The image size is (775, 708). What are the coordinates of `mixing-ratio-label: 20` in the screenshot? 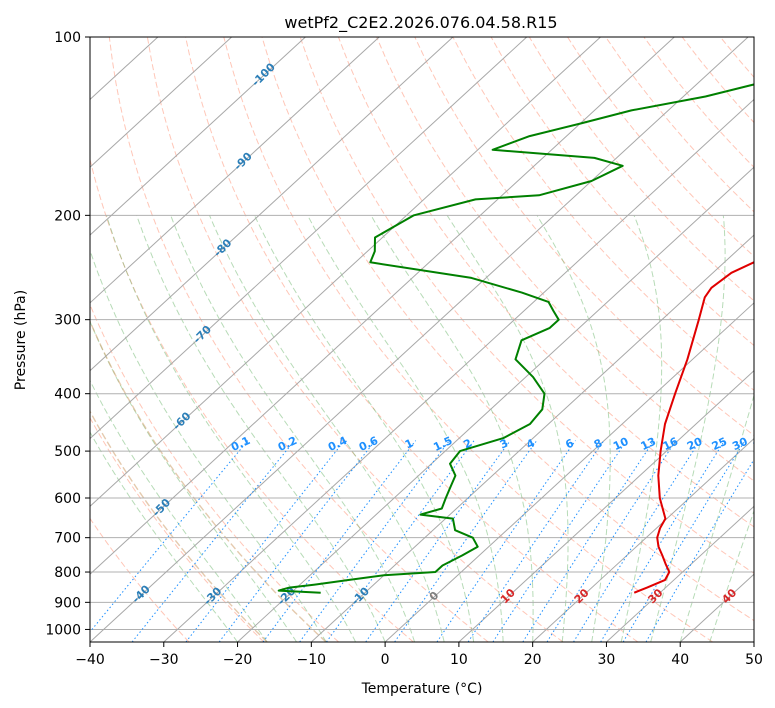 It's located at (695, 444).